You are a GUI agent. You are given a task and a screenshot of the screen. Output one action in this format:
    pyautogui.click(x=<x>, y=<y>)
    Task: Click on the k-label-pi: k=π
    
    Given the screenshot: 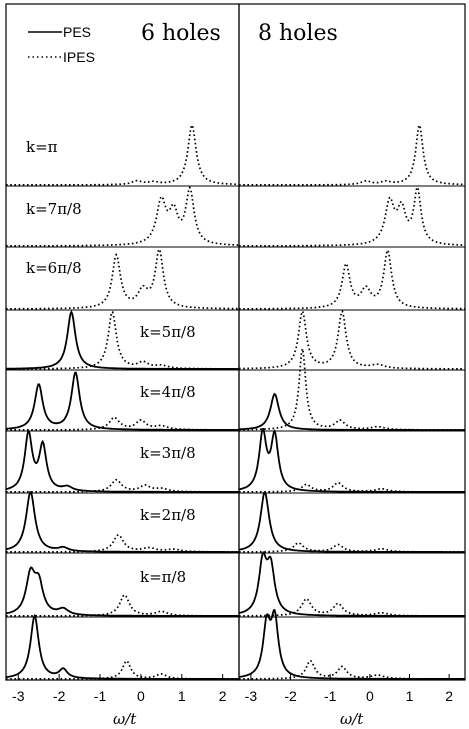 What is the action you would take?
    pyautogui.click(x=42, y=147)
    